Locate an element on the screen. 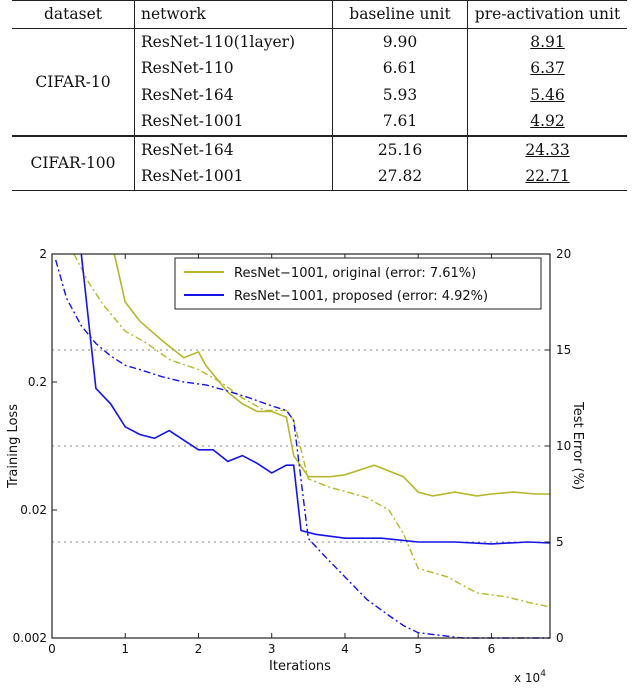 This screenshot has width=640, height=696. legend-box is located at coordinates (358, 283).